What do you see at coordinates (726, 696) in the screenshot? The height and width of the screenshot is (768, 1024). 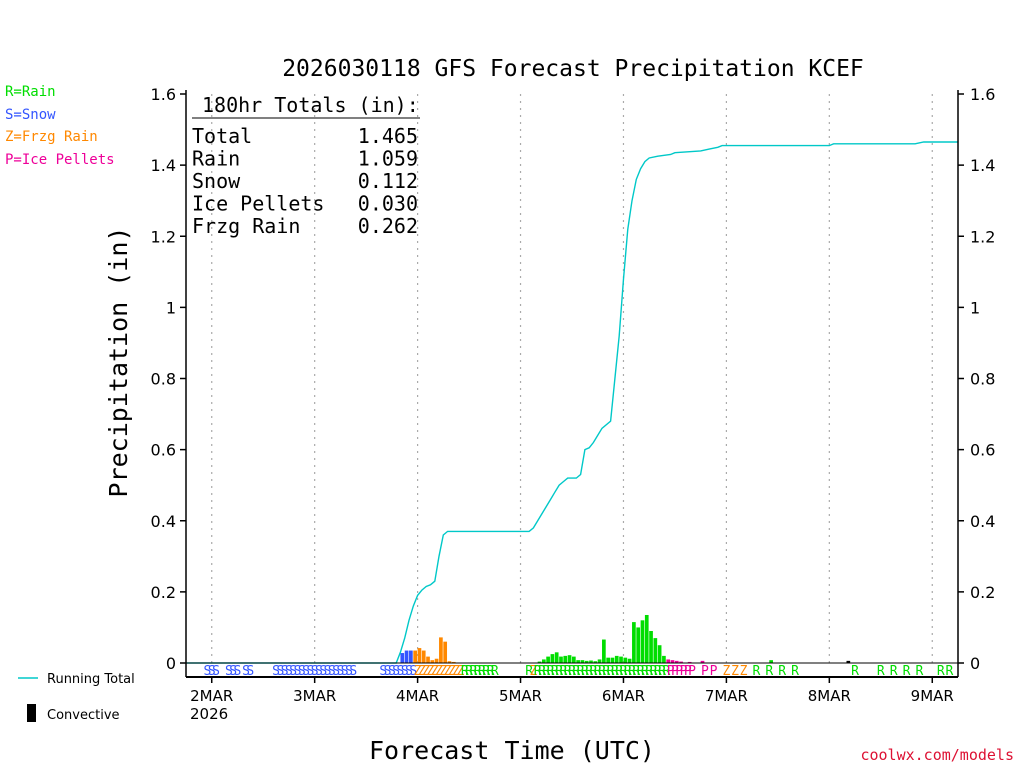 I see `x-tick-label: 7MAR` at bounding box center [726, 696].